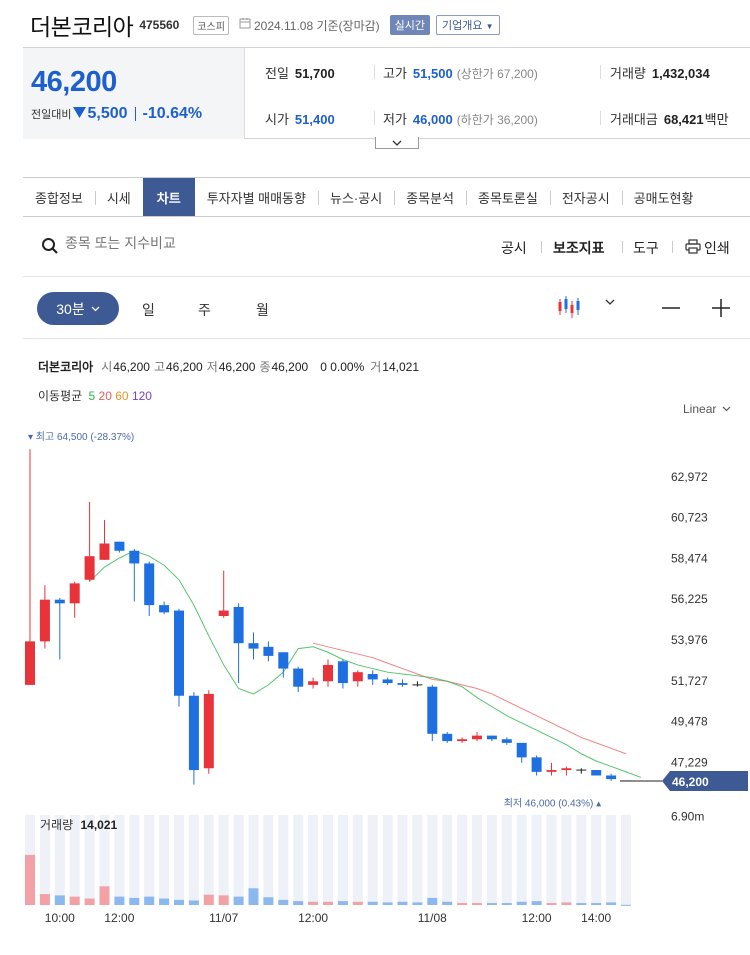  What do you see at coordinates (432, 119) in the screenshot?
I see `low-value: 46,000` at bounding box center [432, 119].